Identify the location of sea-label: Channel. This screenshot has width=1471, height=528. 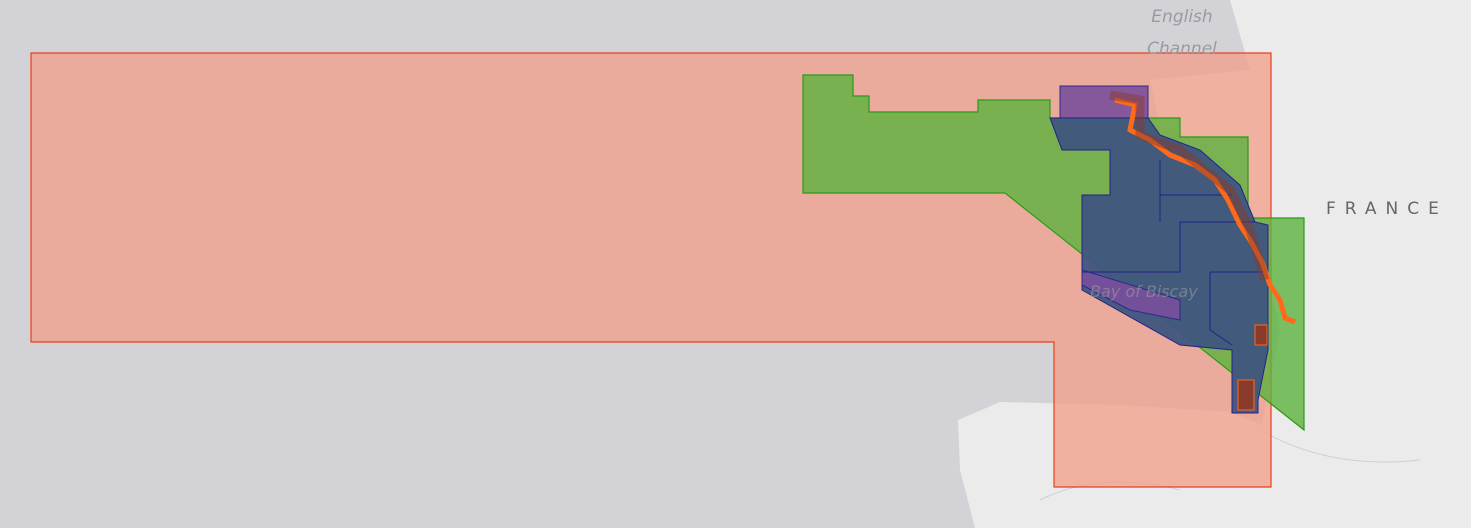
(1182, 49).